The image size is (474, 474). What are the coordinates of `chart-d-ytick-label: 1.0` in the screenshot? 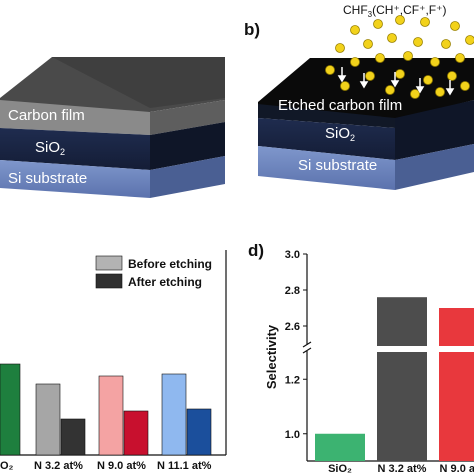 It's located at (292, 435).